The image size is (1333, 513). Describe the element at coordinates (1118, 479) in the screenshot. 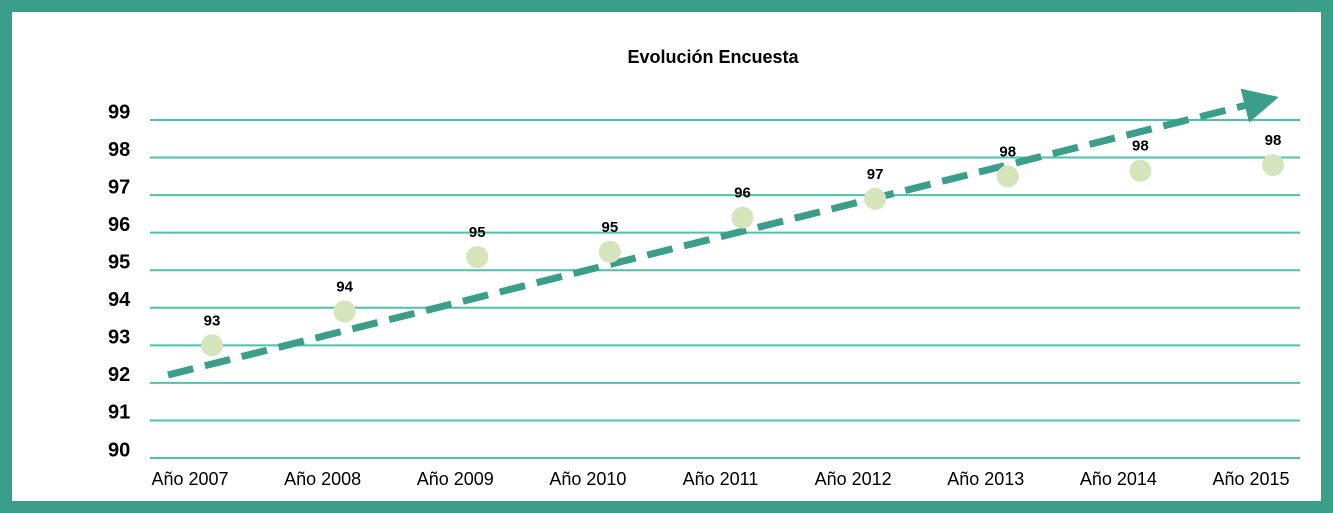

I see `x-tick-label: Año 2014` at that location.